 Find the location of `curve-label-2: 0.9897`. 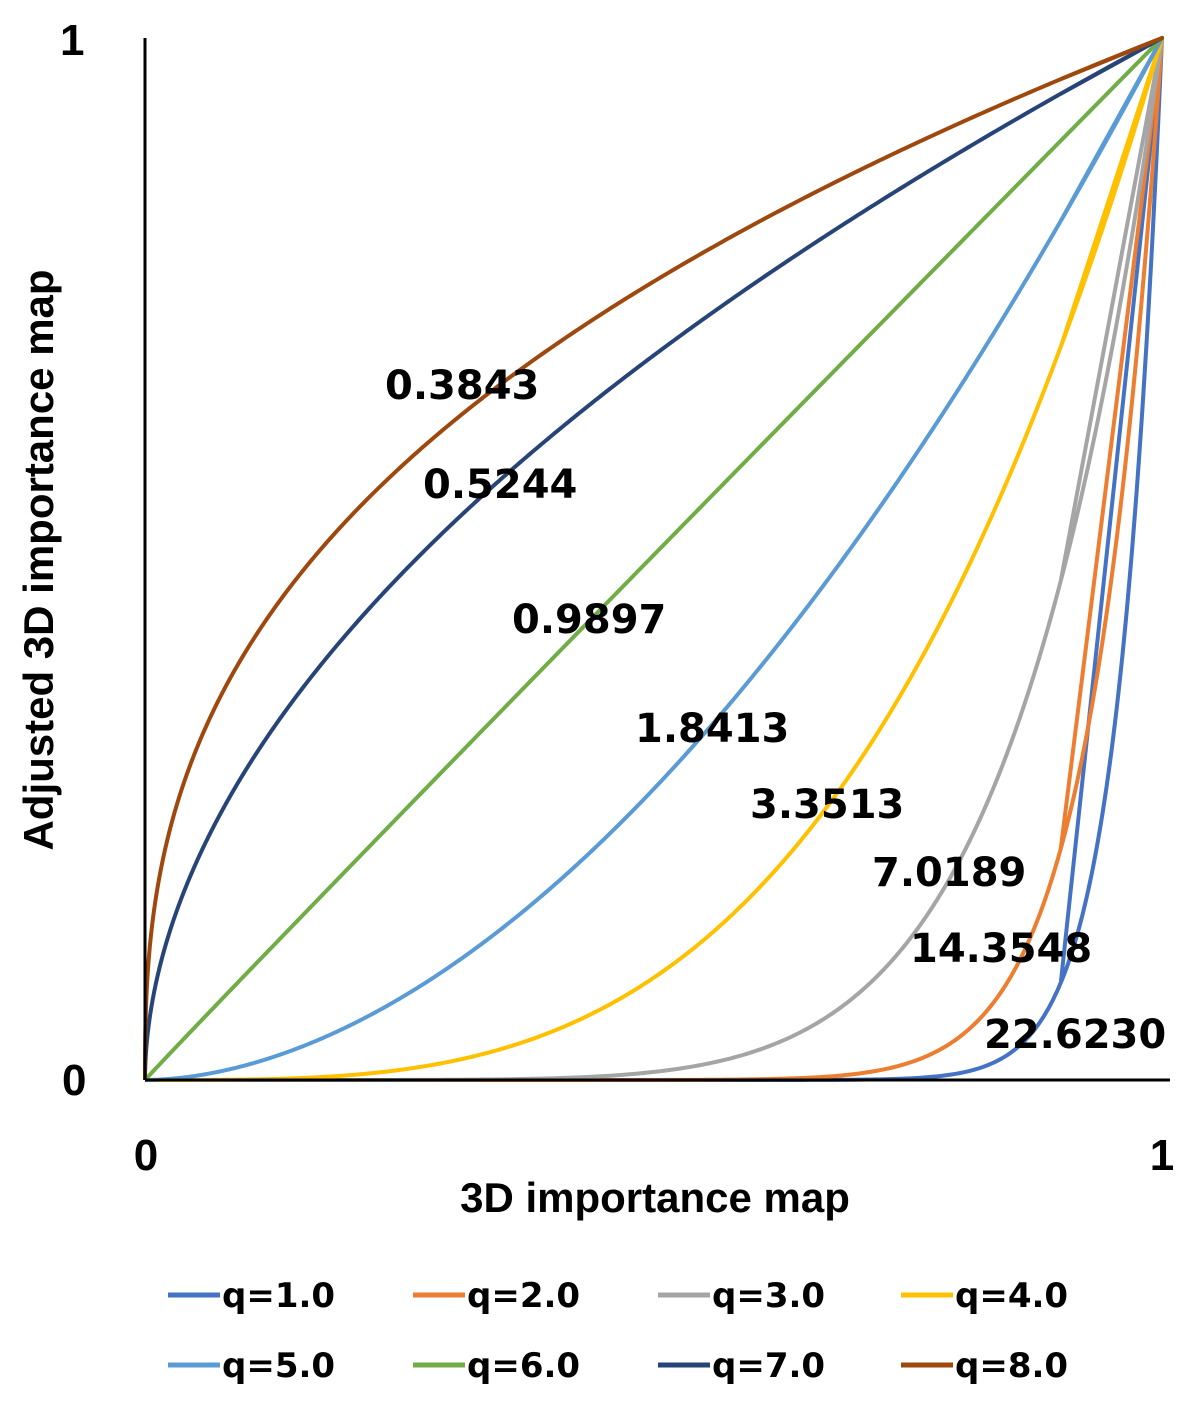

curve-label-2: 0.9897 is located at coordinates (589, 620).